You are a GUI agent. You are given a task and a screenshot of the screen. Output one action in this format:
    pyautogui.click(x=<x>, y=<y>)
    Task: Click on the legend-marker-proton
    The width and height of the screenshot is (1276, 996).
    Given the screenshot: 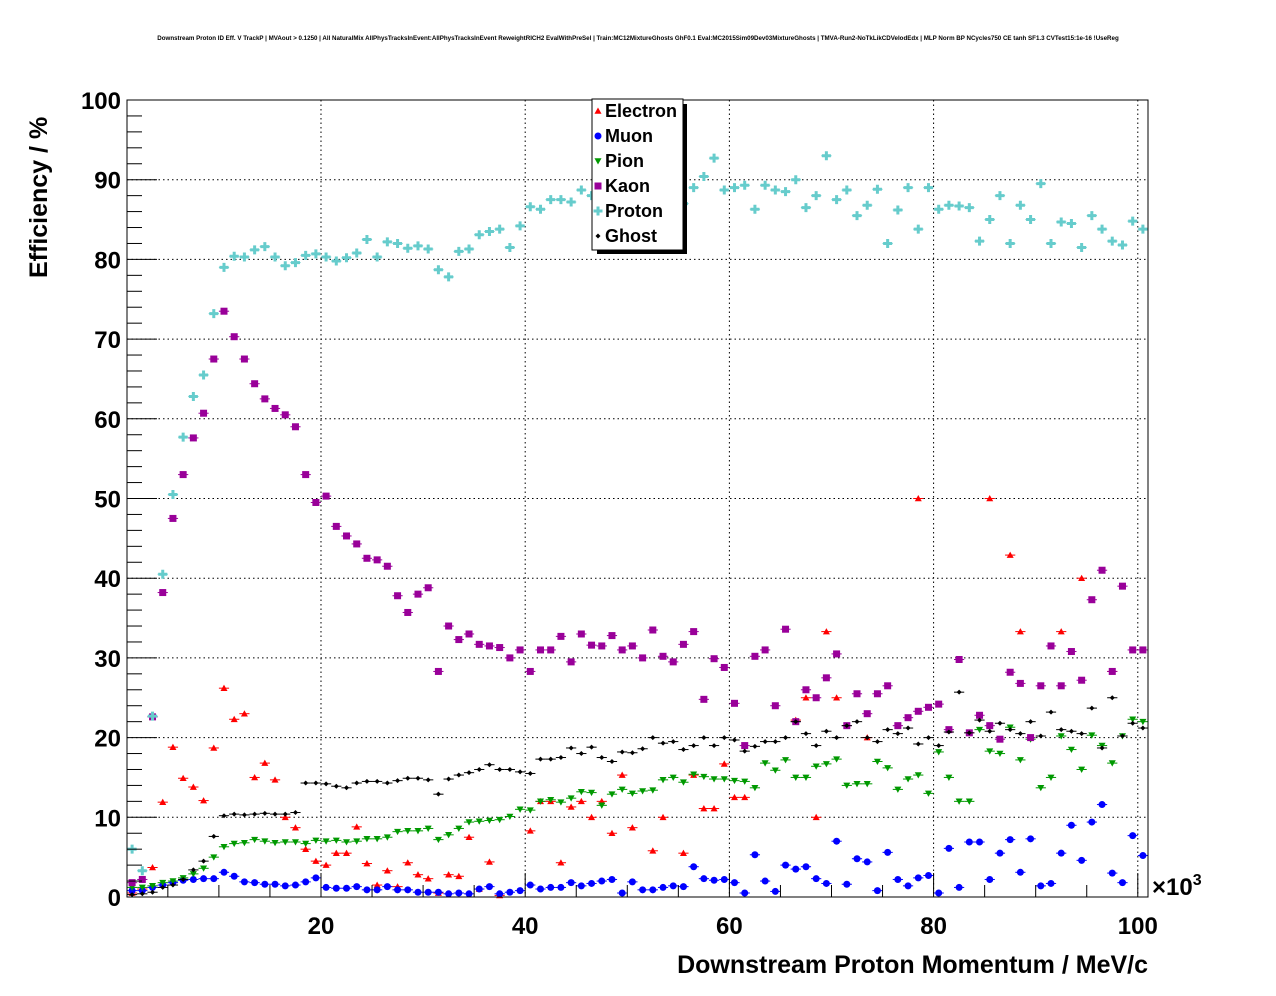 What is the action you would take?
    pyautogui.click(x=598, y=211)
    